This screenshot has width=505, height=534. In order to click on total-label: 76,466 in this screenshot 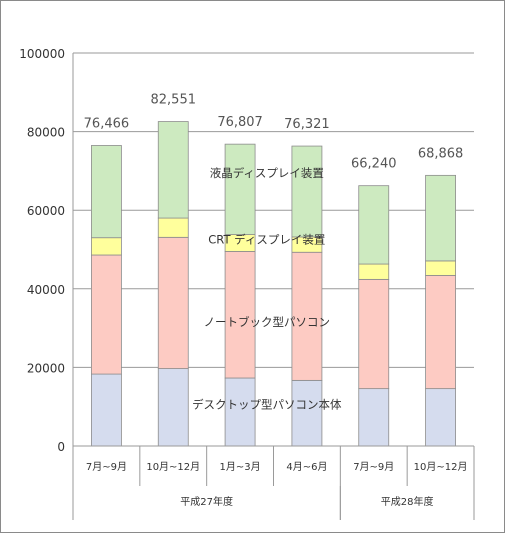, I will do `click(107, 123)`.